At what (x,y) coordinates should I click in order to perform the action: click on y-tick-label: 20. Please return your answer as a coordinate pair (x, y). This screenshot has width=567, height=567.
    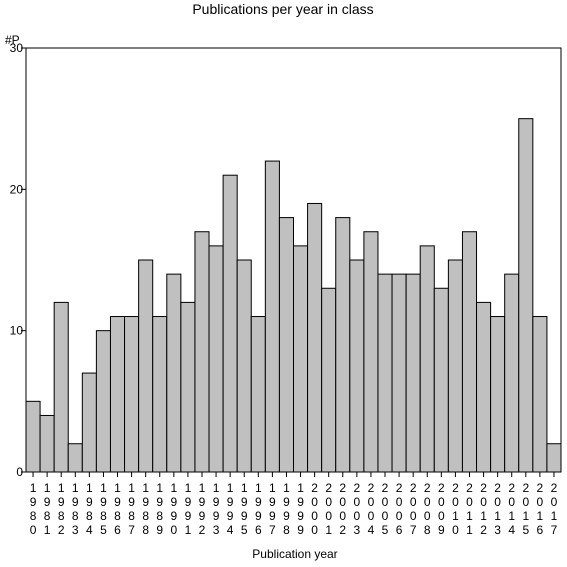
    Looking at the image, I should click on (17, 189).